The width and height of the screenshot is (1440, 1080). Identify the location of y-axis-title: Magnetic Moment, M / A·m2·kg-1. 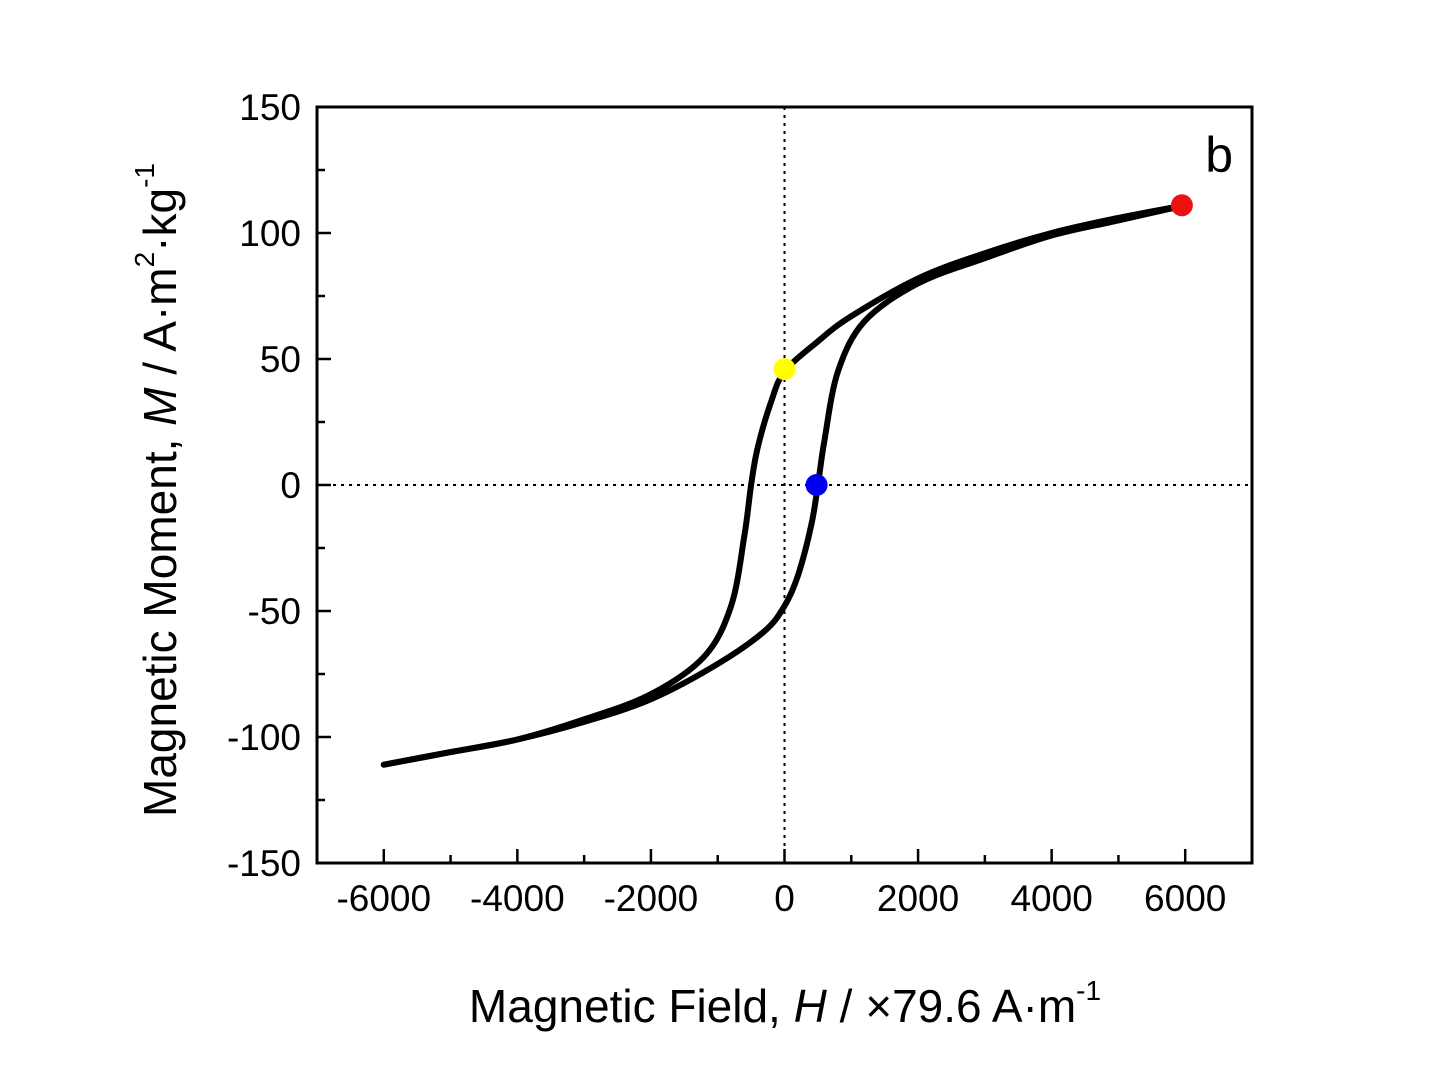
(157, 490).